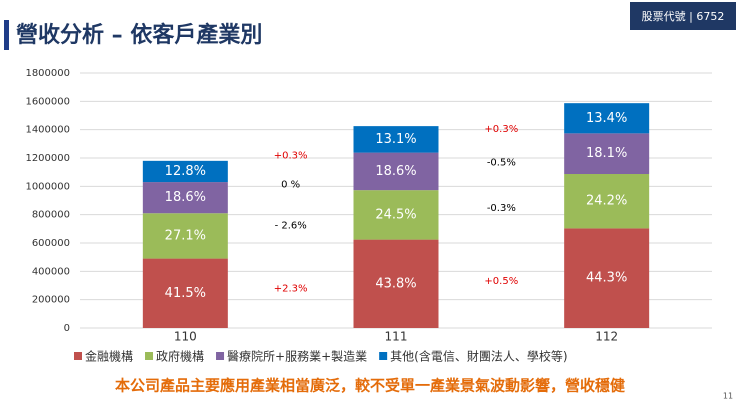 This screenshot has width=740, height=418. I want to click on x-tick-label: 112, so click(606, 337).